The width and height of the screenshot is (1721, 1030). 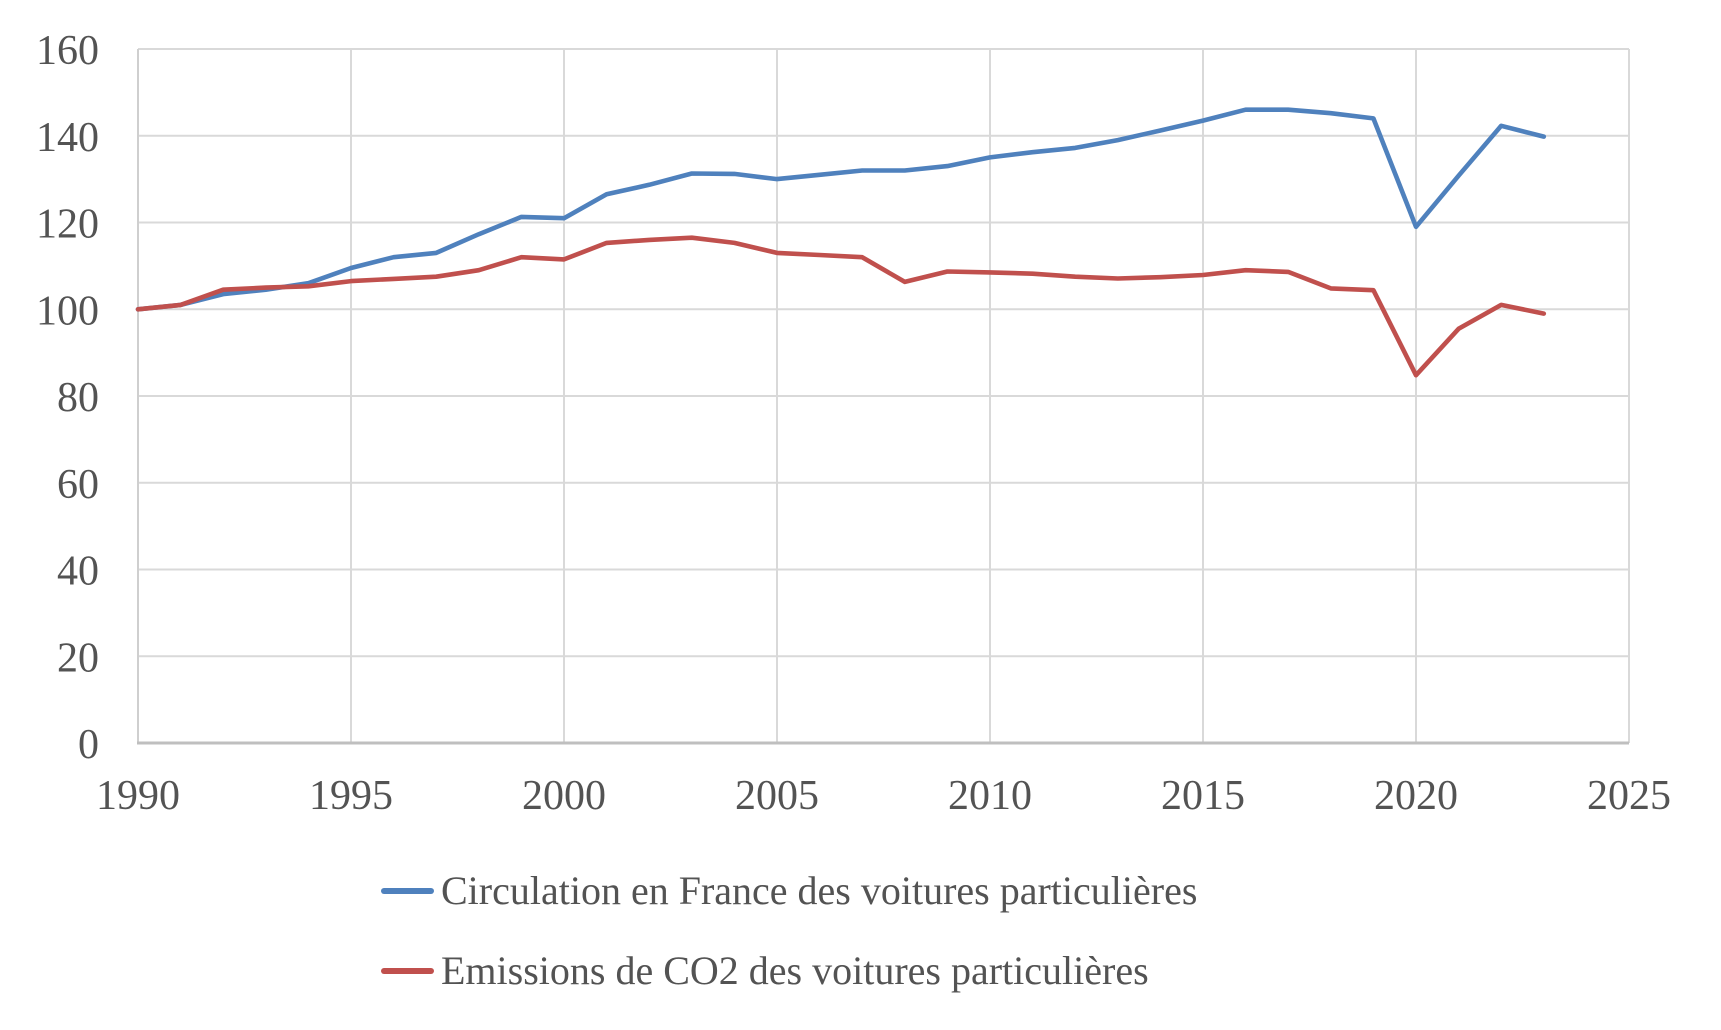 I want to click on y-axis-tick-label: 40, so click(x=78, y=572).